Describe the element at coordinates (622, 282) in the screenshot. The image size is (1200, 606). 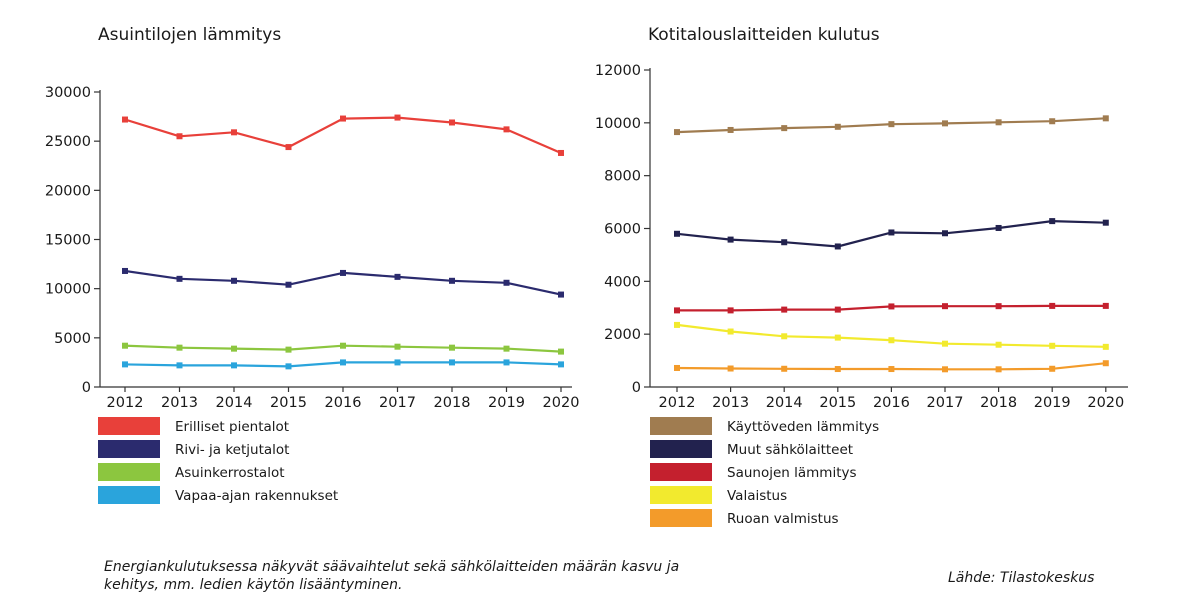
I see `y-tick-label: 4000` at that location.